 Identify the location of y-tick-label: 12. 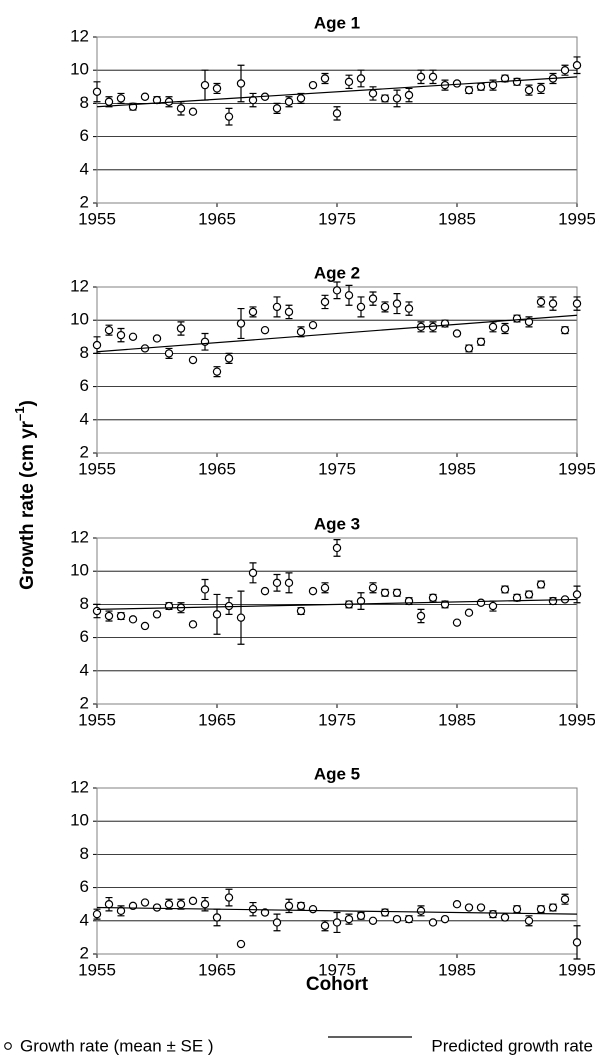
(79, 285).